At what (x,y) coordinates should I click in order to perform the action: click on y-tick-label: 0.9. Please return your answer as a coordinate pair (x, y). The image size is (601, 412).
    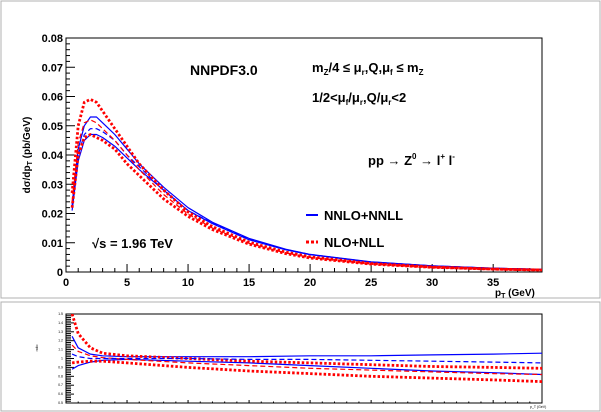
    Looking at the image, I should click on (60, 367).